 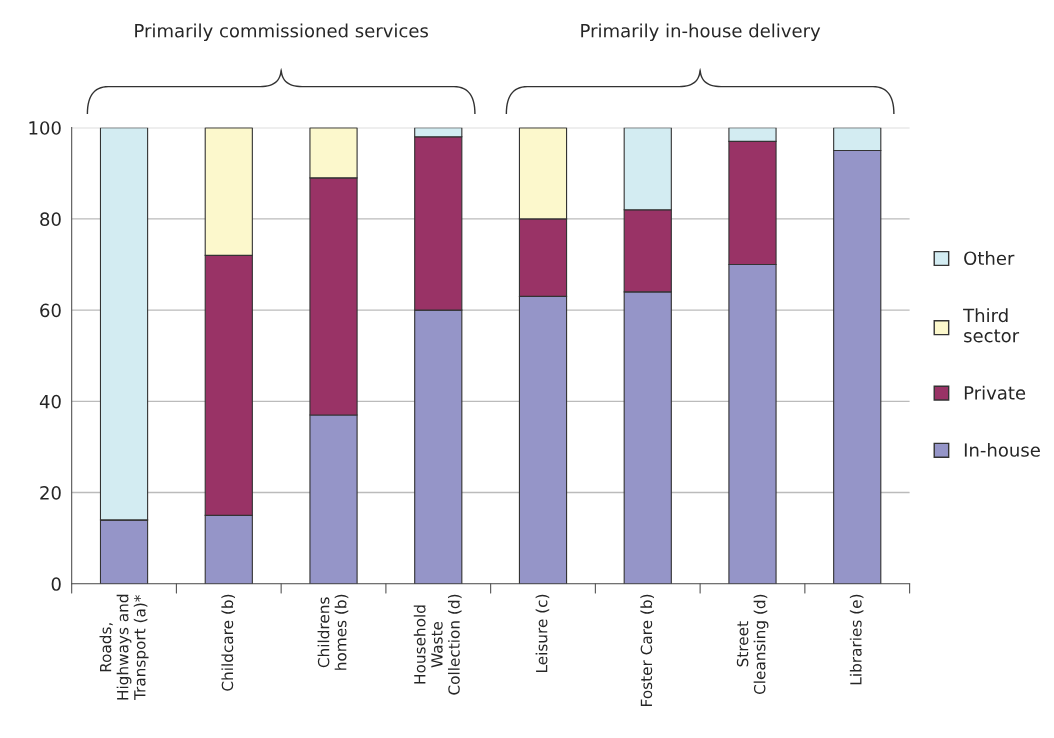 What do you see at coordinates (752, 644) in the screenshot?
I see `x-tick-label: Street Cleansing (d)` at bounding box center [752, 644].